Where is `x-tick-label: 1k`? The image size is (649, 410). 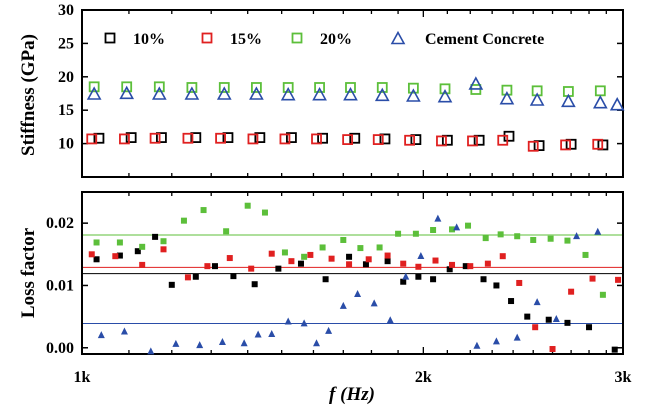 x-tick-label: 1k is located at coordinates (82, 377).